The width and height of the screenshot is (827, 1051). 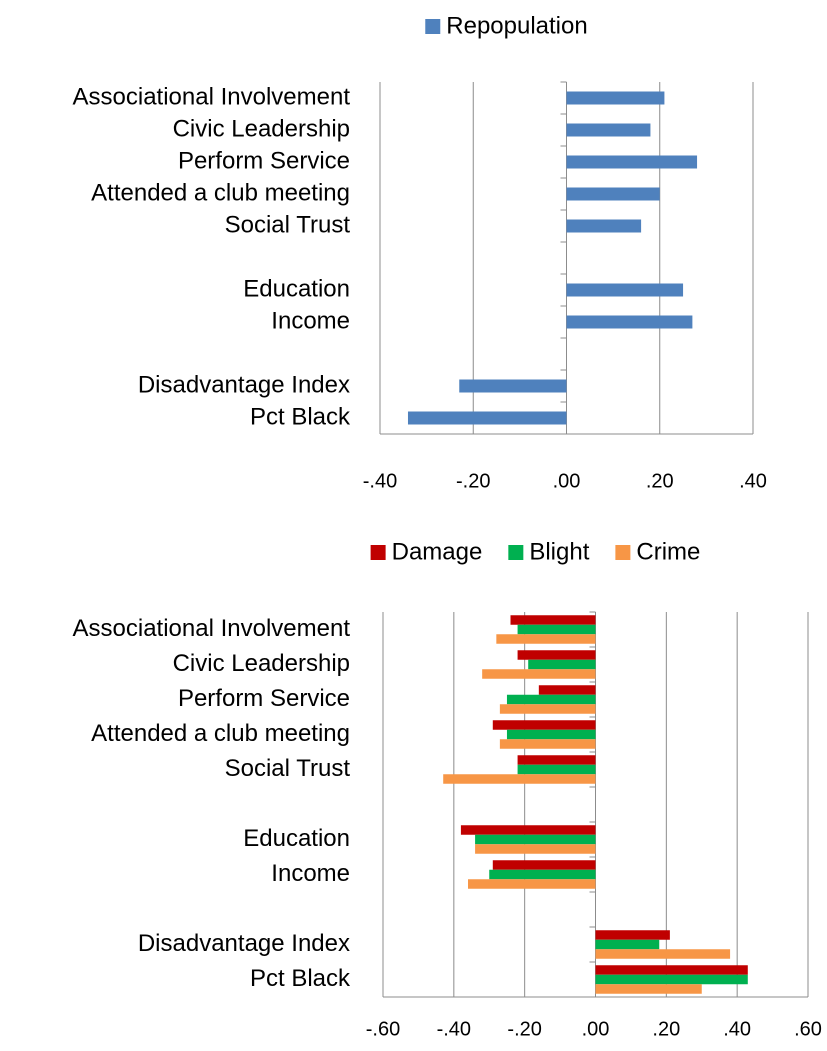 What do you see at coordinates (383, 1029) in the screenshot?
I see `x-tick-label: -.60` at bounding box center [383, 1029].